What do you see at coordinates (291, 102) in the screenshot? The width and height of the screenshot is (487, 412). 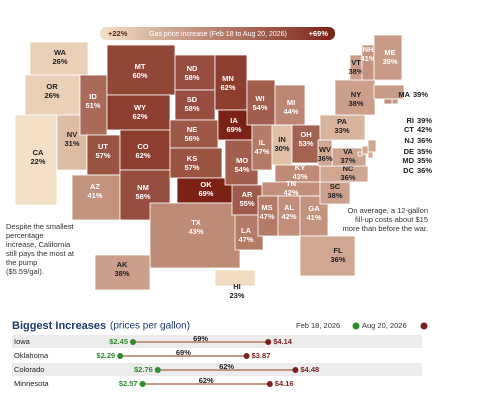 I see `state-abbr: MI` at bounding box center [291, 102].